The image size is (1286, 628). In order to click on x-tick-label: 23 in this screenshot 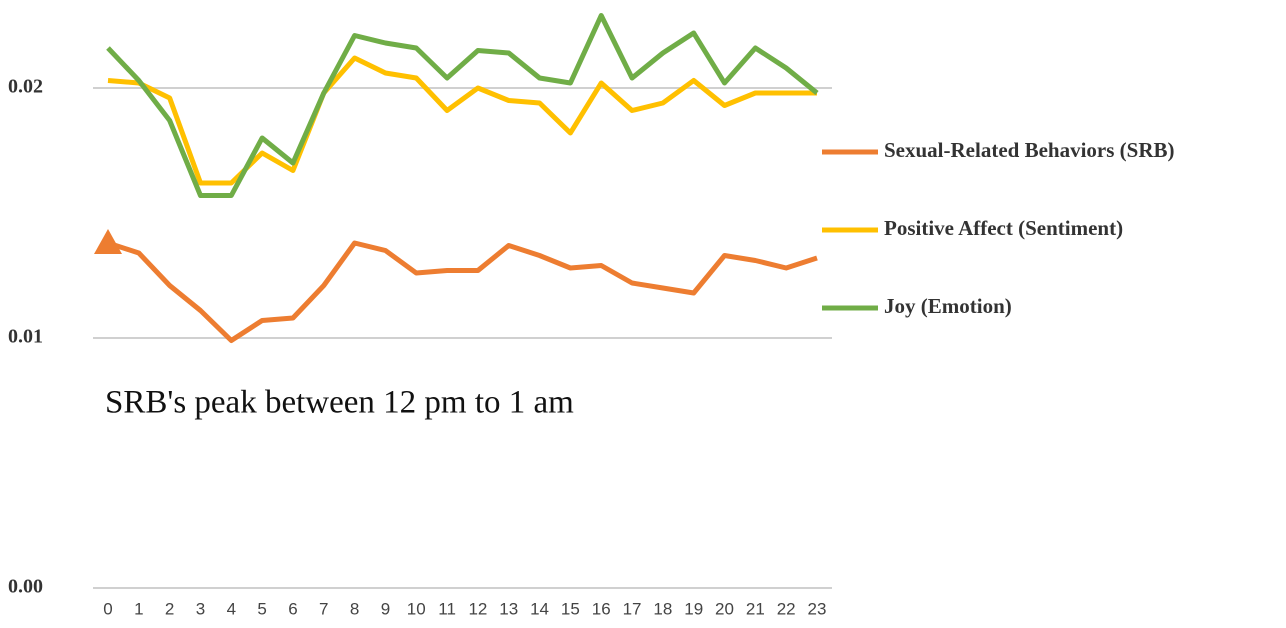, I will do `click(817, 608)`.